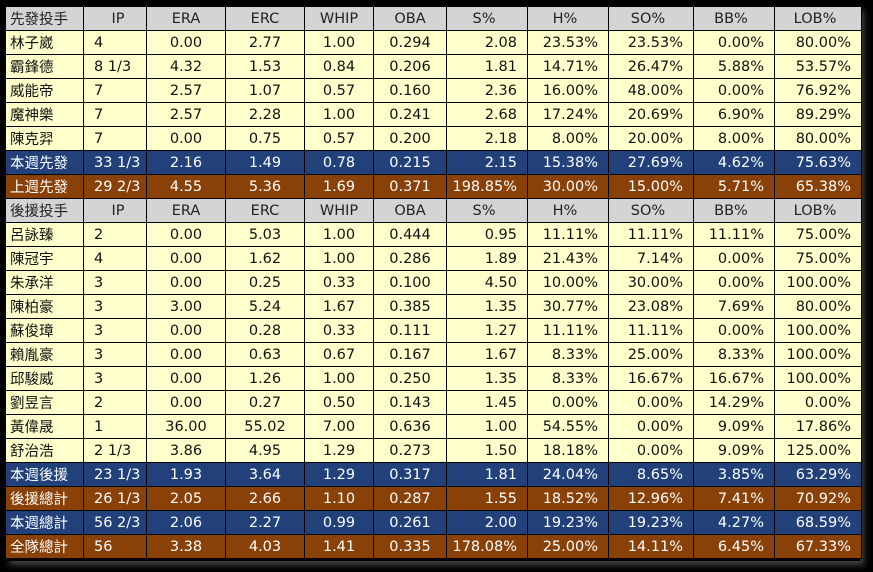 This screenshot has height=572, width=873. I want to click on stat-cell: 2.08, so click(487, 42).